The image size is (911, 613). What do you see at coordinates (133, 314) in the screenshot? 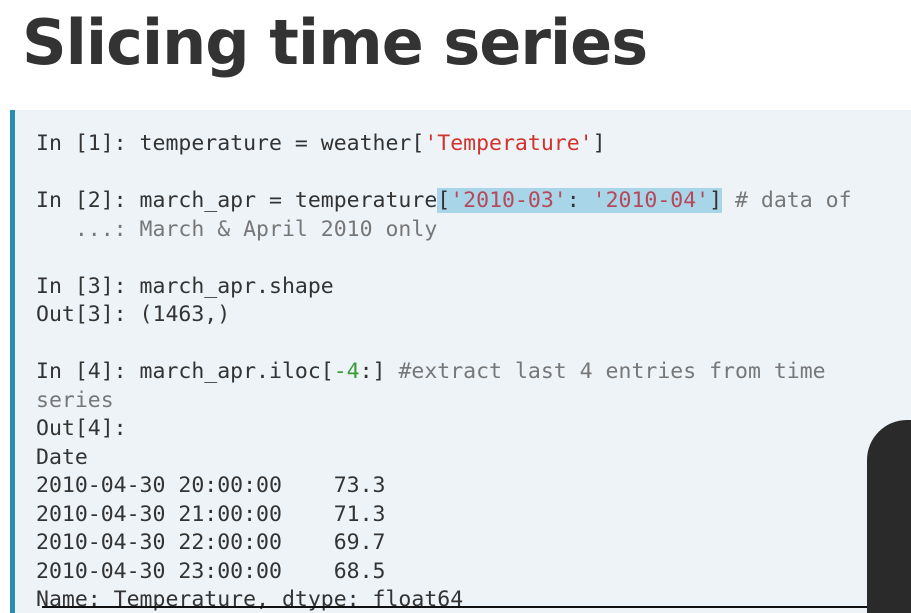
I see `code-token: Out[3]: (1463,)` at bounding box center [133, 314].